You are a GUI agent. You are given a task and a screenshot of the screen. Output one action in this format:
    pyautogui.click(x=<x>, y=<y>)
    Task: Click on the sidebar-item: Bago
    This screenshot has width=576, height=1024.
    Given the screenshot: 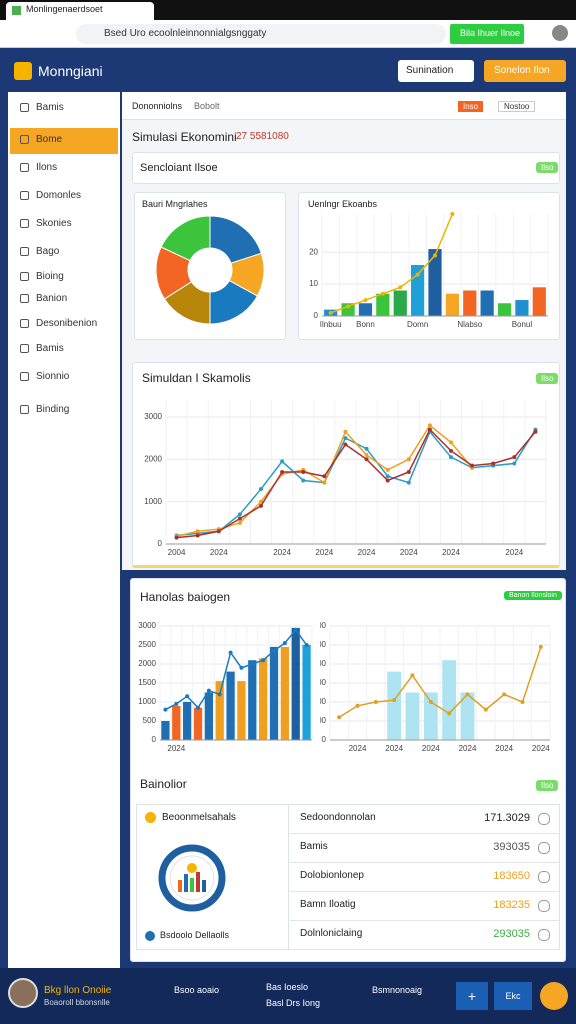 What is the action you would take?
    pyautogui.click(x=64, y=252)
    